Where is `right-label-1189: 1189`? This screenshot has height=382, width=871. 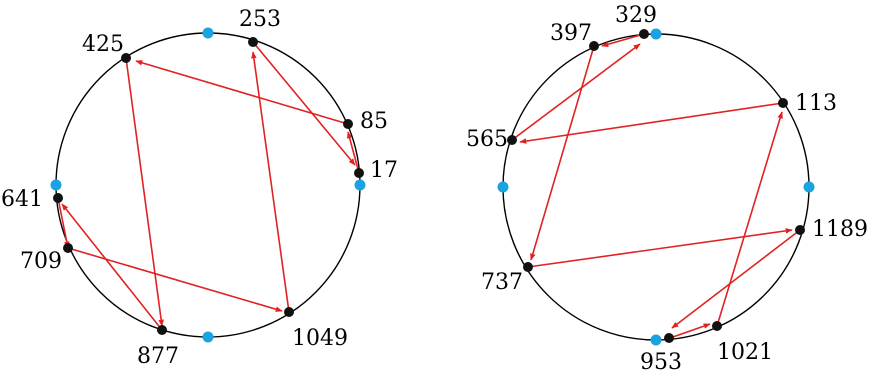 right-label-1189: 1189 is located at coordinates (840, 229).